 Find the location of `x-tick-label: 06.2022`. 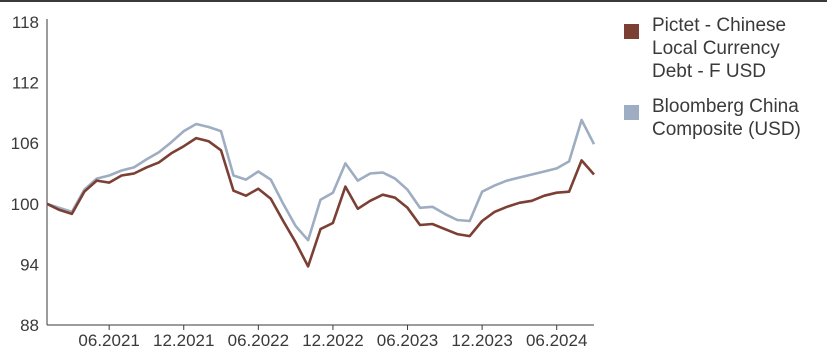

x-tick-label: 06.2022 is located at coordinates (258, 340).